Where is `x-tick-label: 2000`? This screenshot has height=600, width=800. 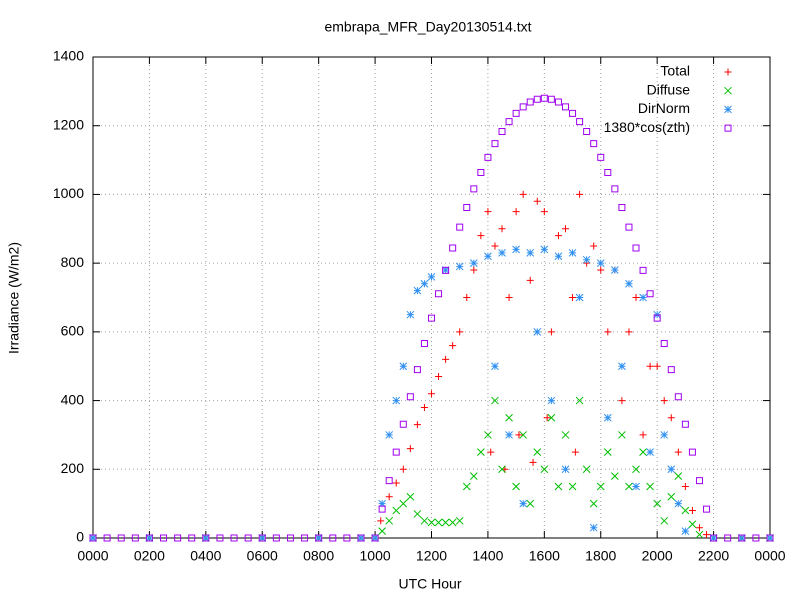 x-tick-label: 2000 is located at coordinates (657, 556).